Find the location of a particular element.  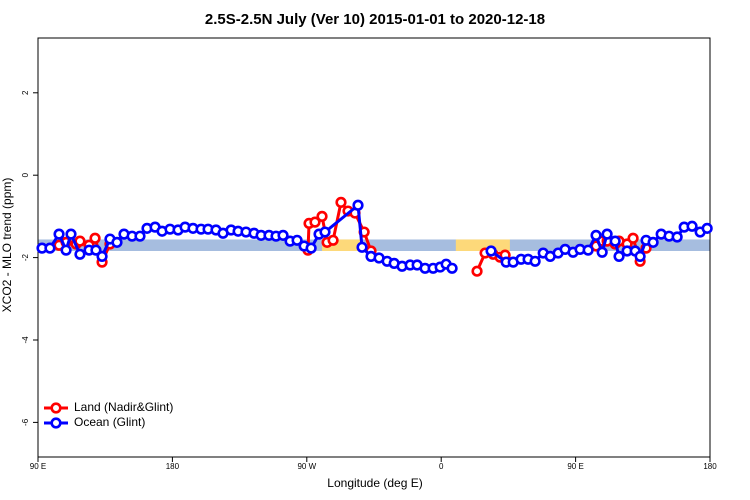

y-axis-label: XCO2 - MLO trend (ppm) is located at coordinates (7, 245).